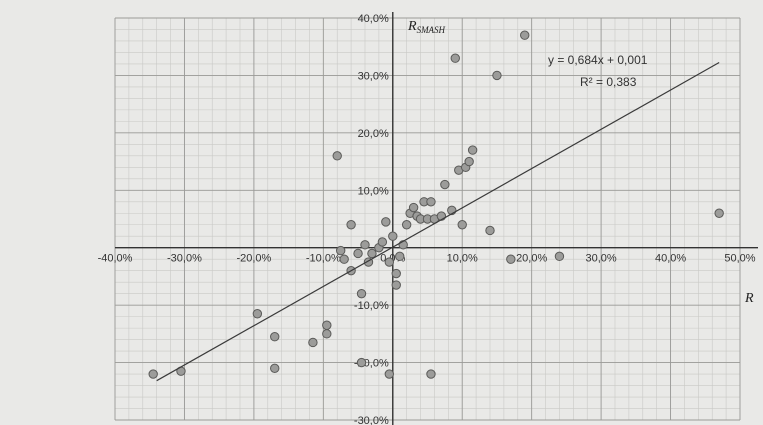 Image resolution: width=763 pixels, height=425 pixels. Describe the element at coordinates (373, 19) in the screenshot. I see `y-tick-label: 40,0%` at that location.